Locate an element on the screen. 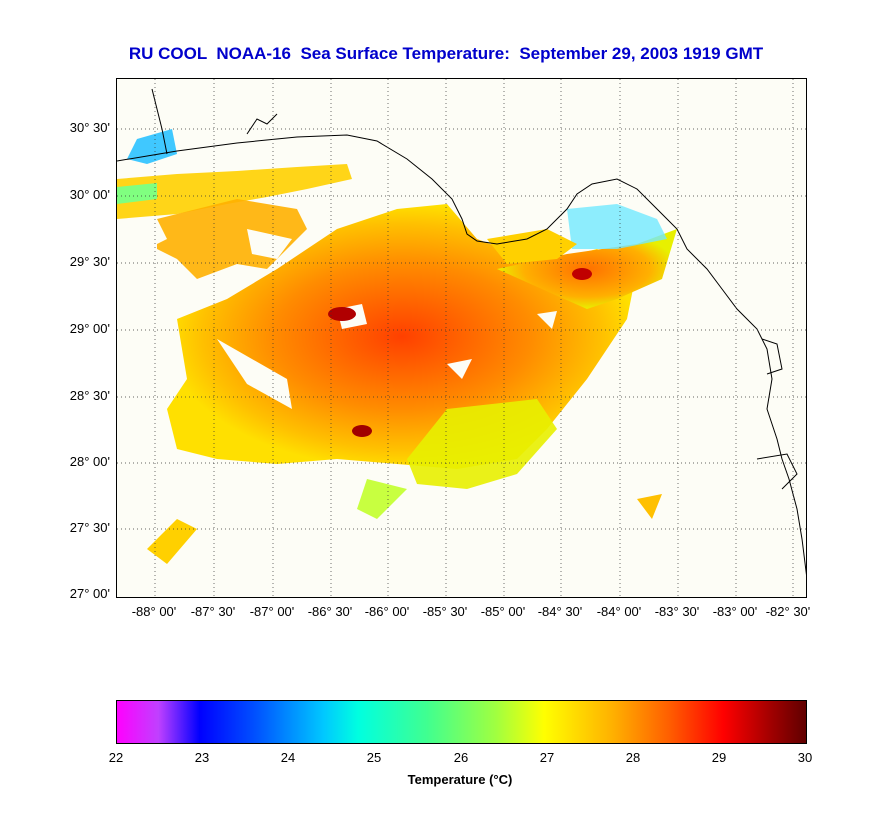 The width and height of the screenshot is (892, 825). colorbar-tick-29: 29 is located at coordinates (719, 757).